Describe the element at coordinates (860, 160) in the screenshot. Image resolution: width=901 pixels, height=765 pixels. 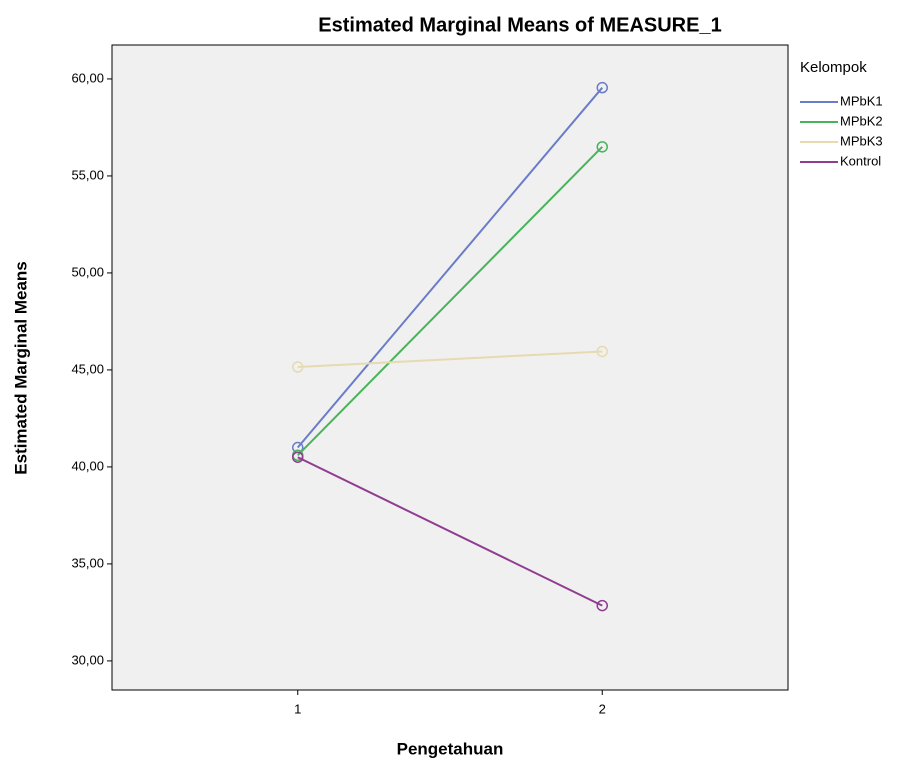
I see `legend-label: Kontrol` at that location.